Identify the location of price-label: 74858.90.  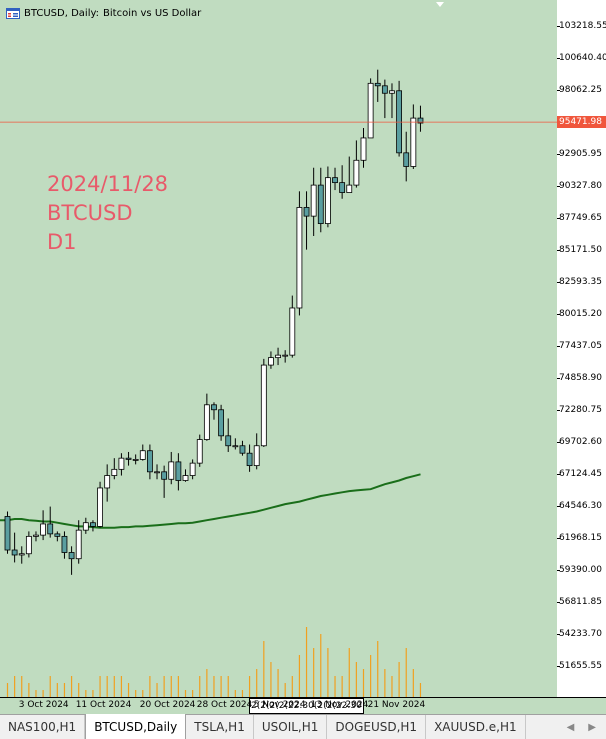
(580, 378).